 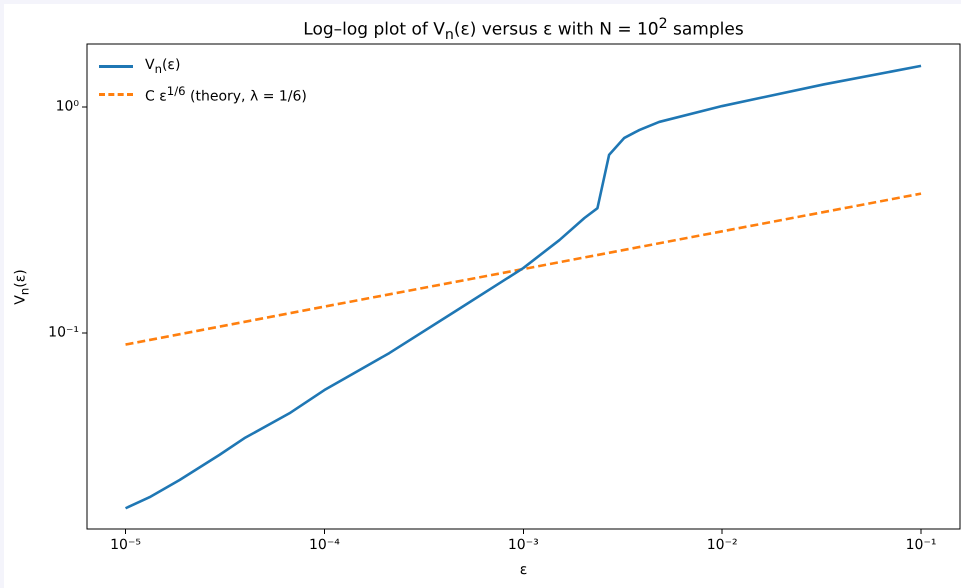 I want to click on x-axis-title: ε, so click(x=523, y=570).